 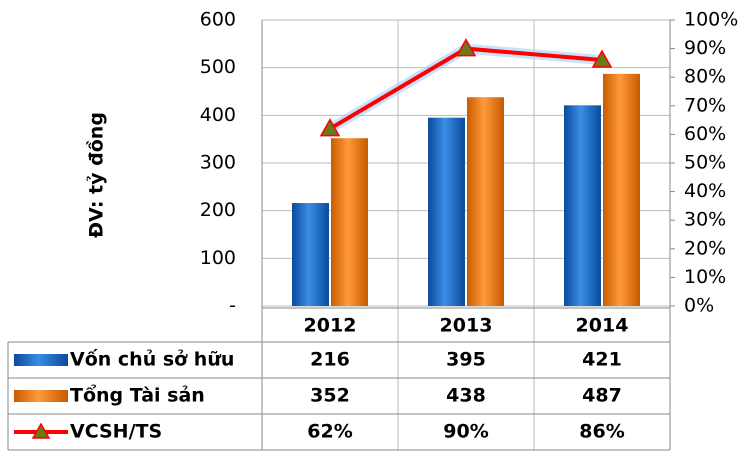 What do you see at coordinates (218, 163) in the screenshot?
I see `y-tick-label: 300` at bounding box center [218, 163].